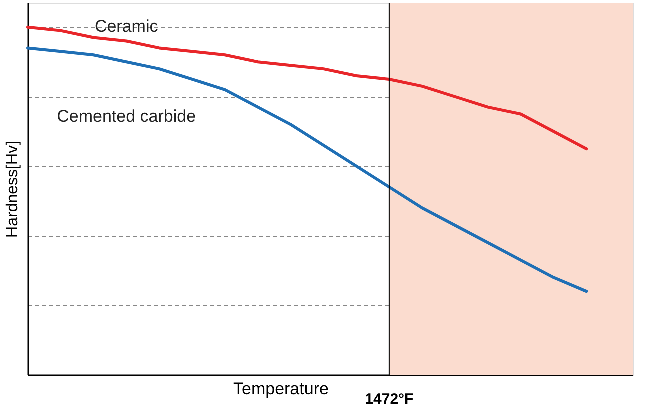  I want to click on text: 1472°F, so click(389, 399).